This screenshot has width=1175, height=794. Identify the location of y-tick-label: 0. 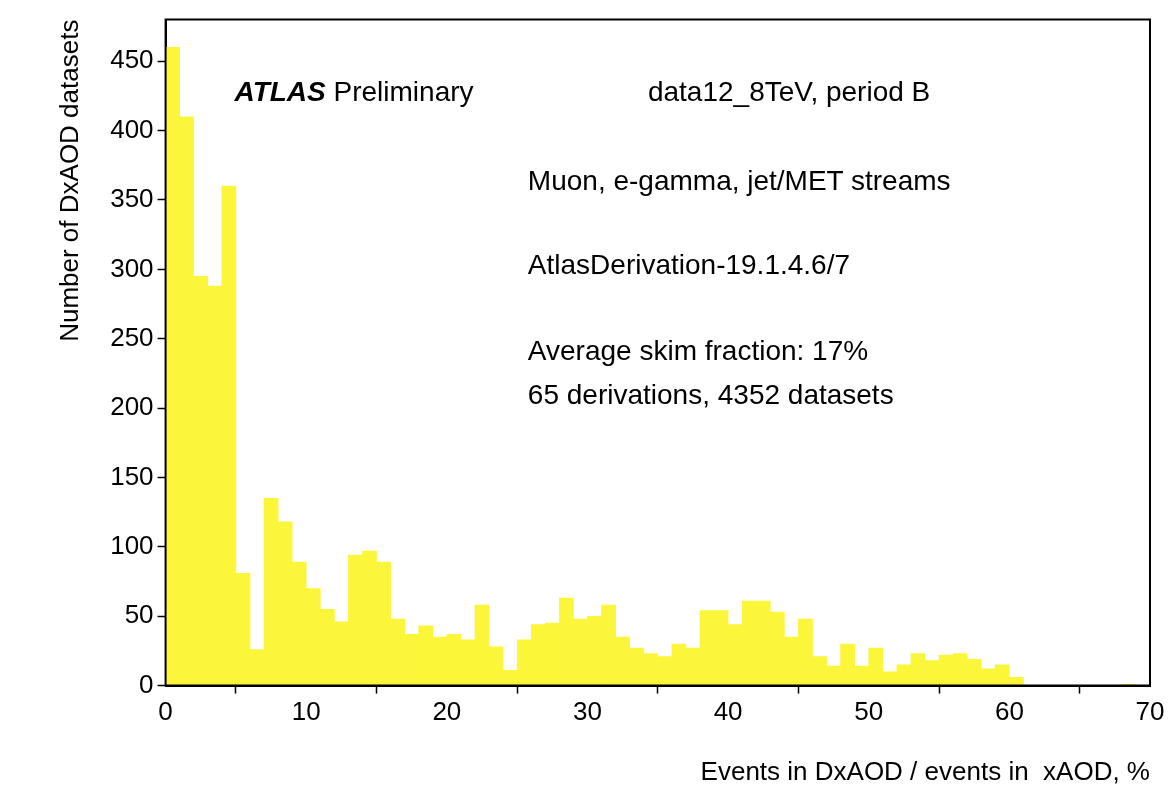
(146, 683).